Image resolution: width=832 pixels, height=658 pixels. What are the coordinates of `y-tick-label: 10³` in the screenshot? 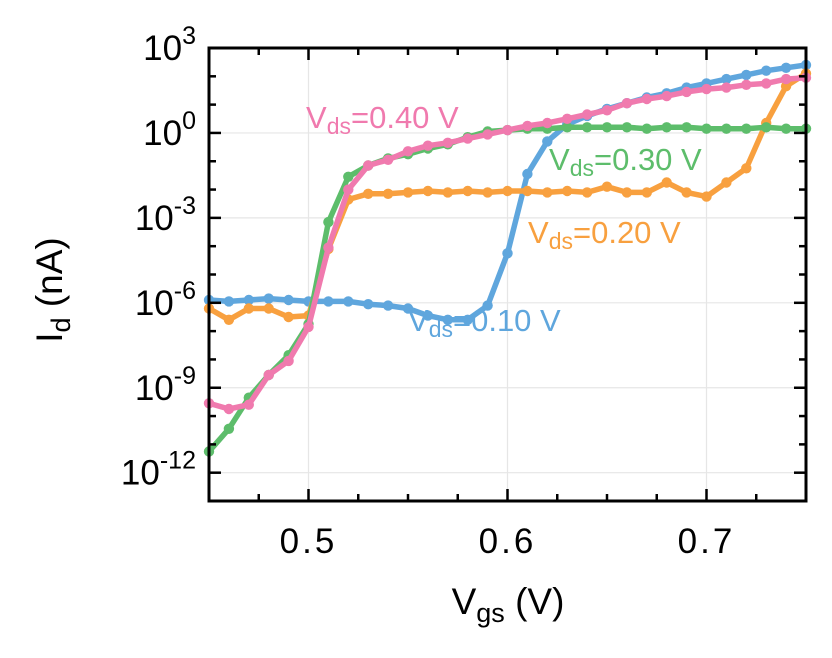 It's located at (169, 45).